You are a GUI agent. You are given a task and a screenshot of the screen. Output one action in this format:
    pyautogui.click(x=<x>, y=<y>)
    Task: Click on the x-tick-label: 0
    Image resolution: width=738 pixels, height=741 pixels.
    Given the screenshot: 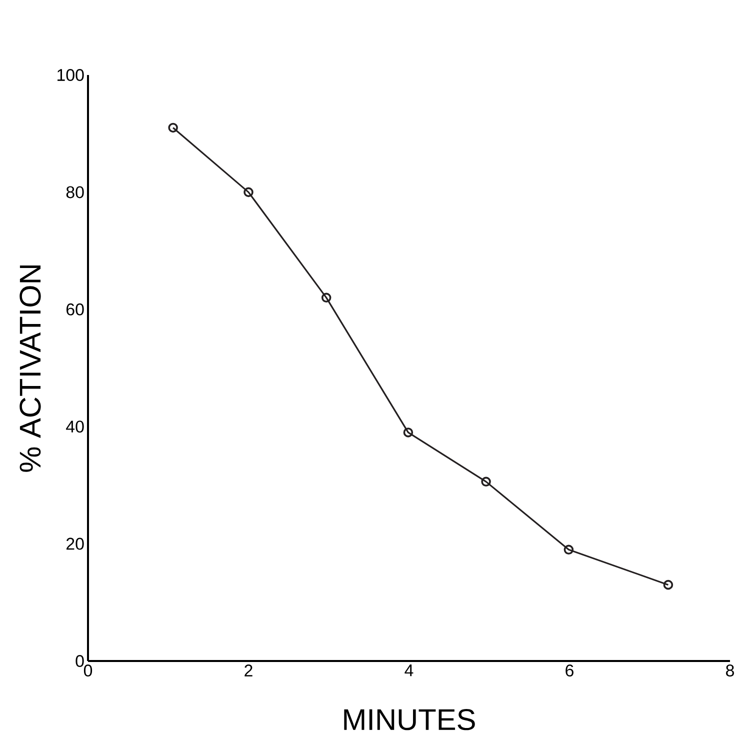 What is the action you would take?
    pyautogui.click(x=88, y=670)
    